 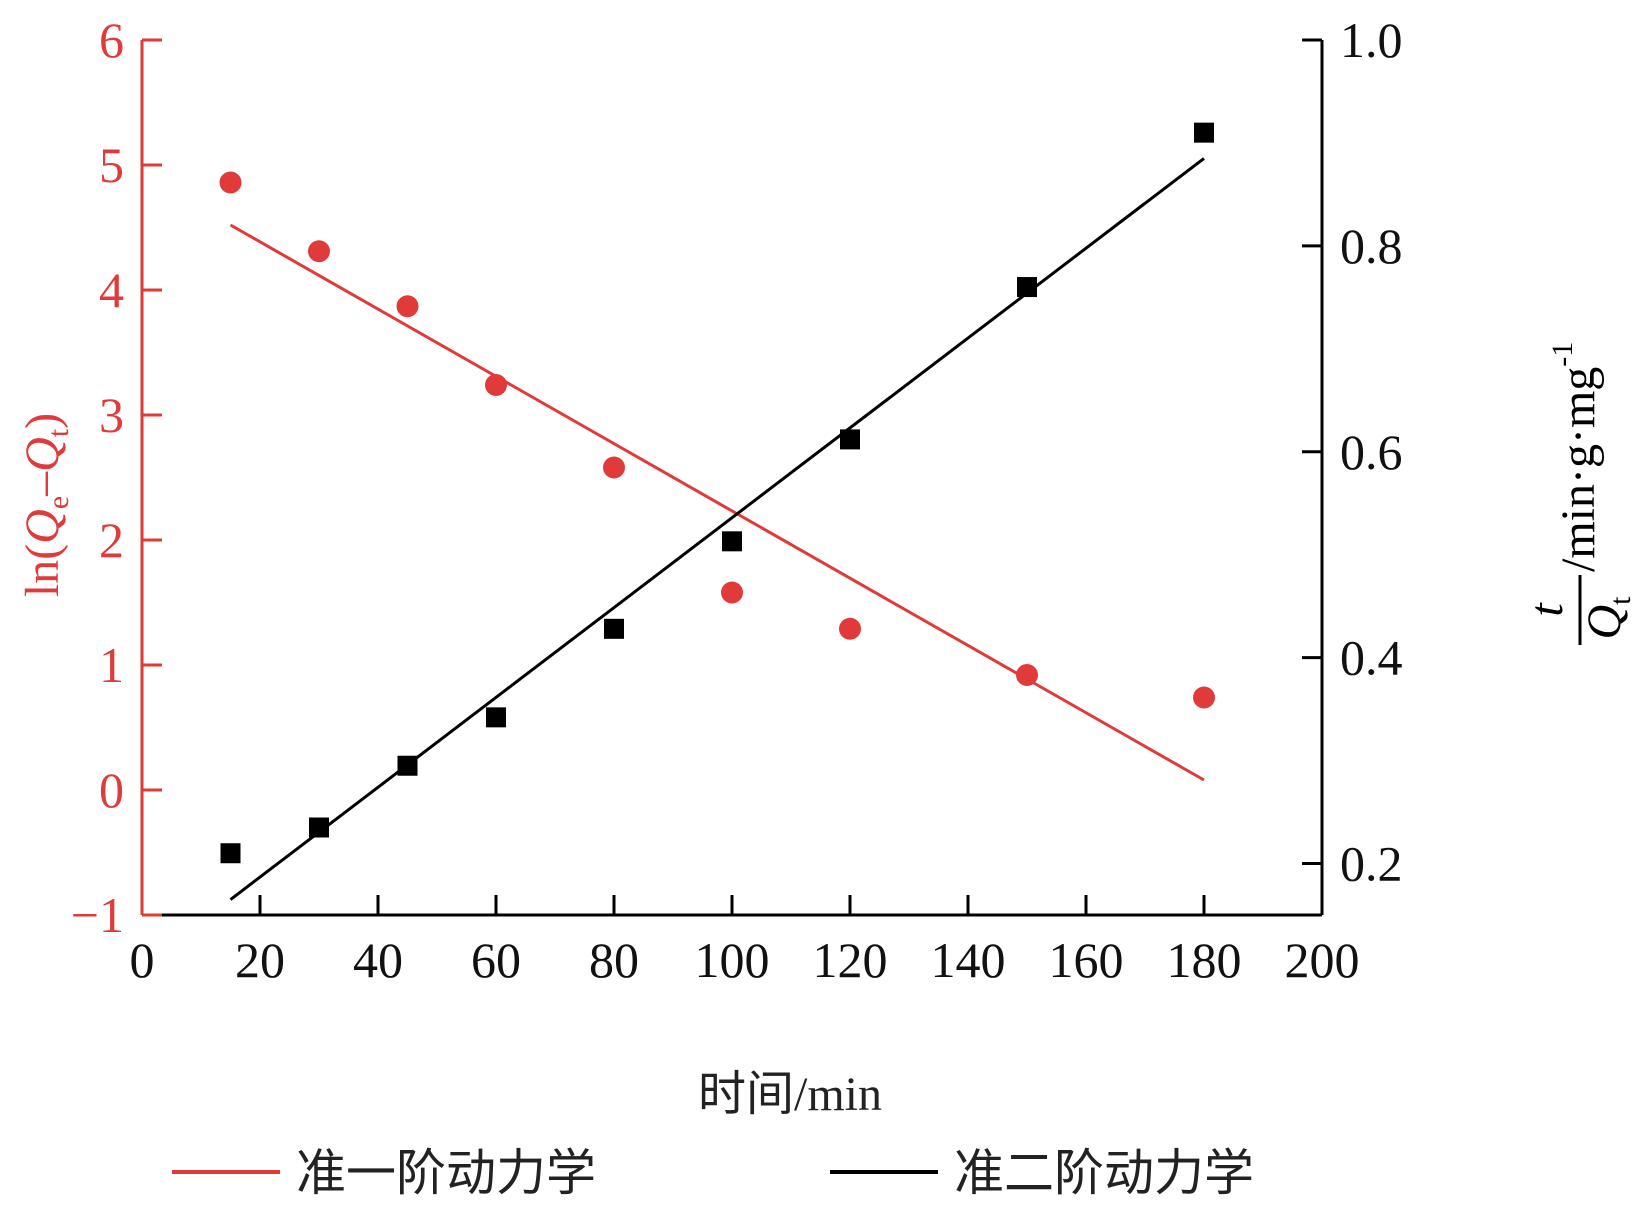 What do you see at coordinates (378, 960) in the screenshot?
I see `x-tick-label: 40` at bounding box center [378, 960].